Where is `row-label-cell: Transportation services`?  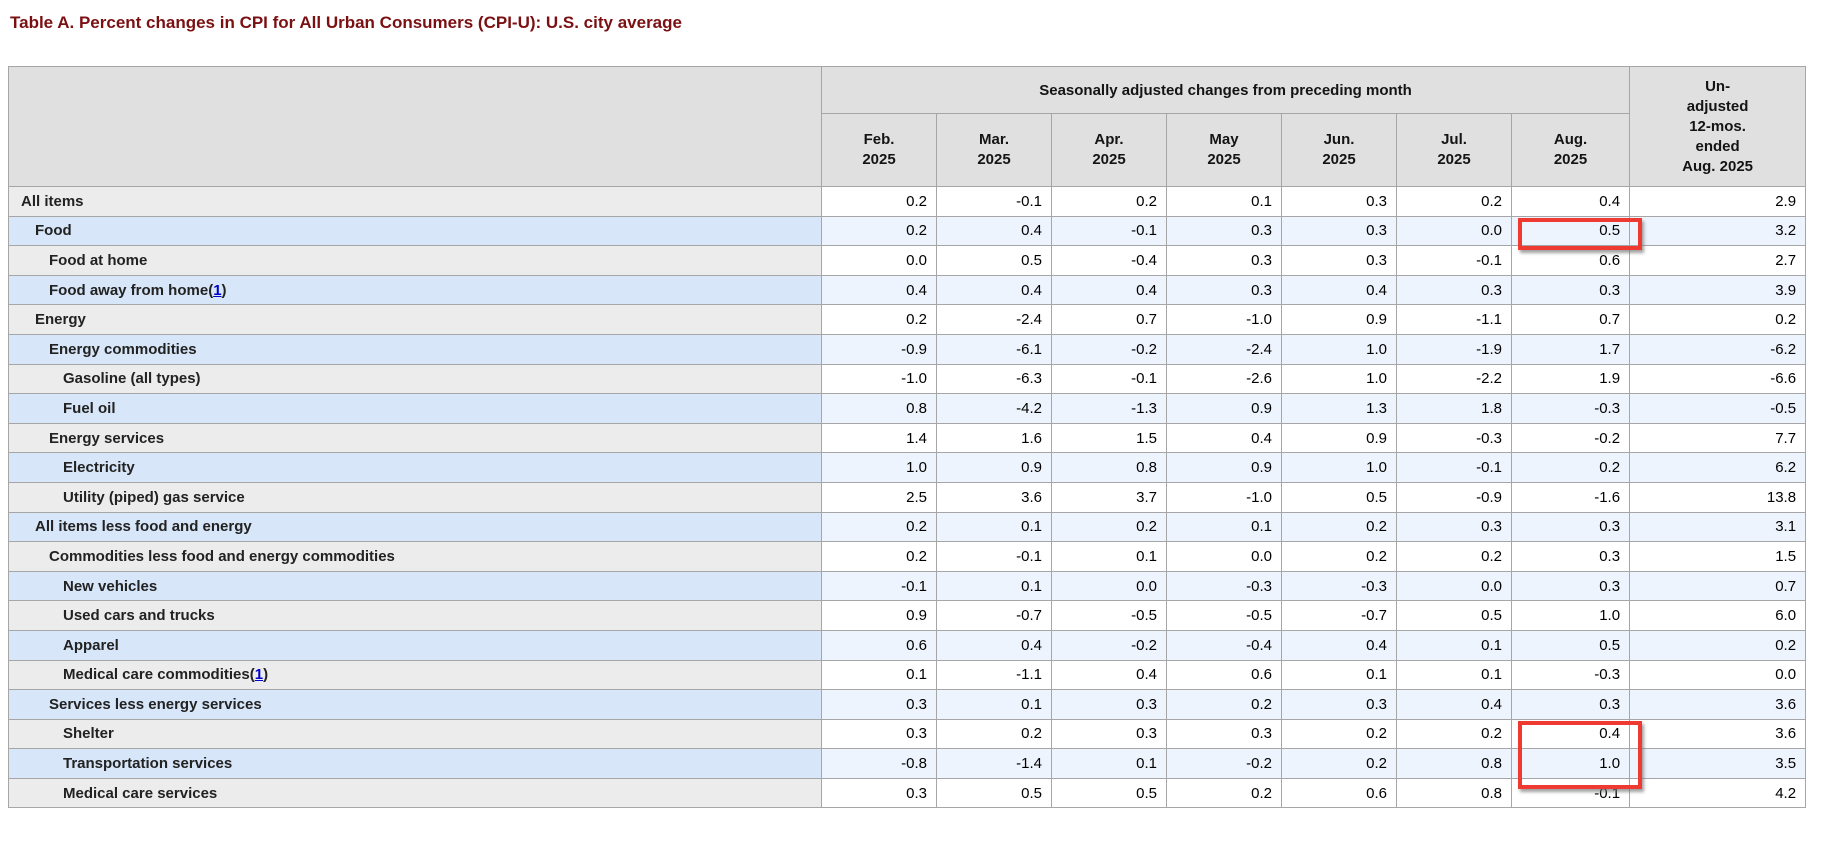
row-label-cell: Transportation services is located at coordinates (415, 763).